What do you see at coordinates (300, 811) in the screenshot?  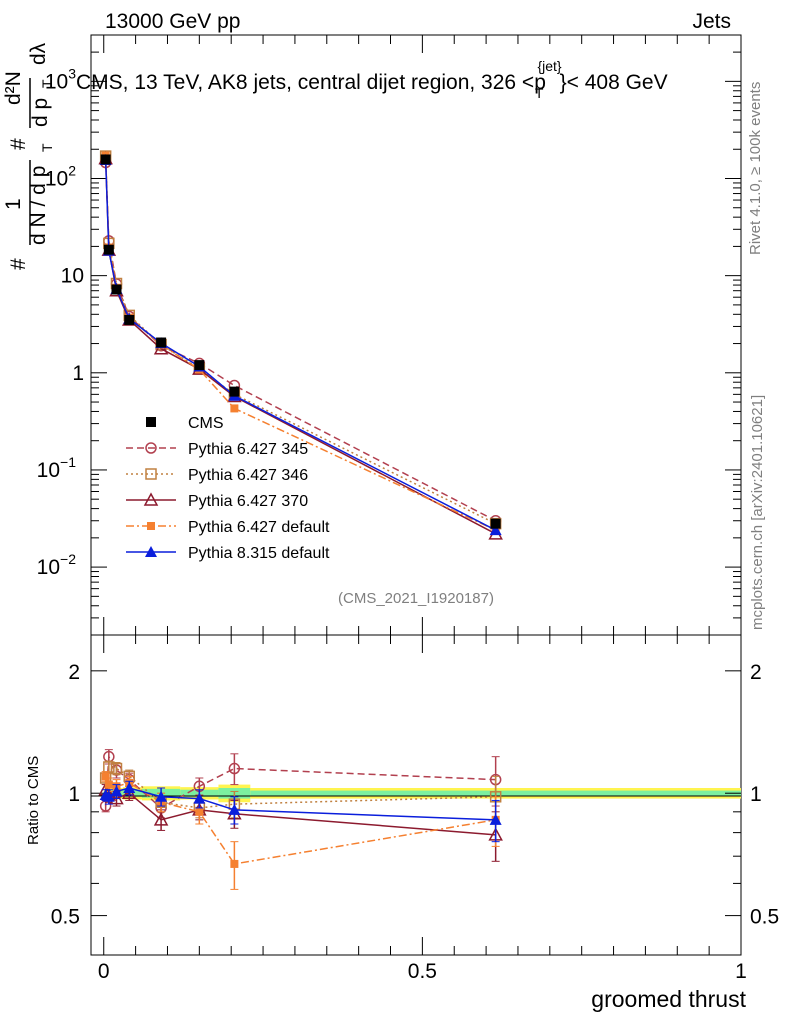 I see `ratio-series-pythia-8-315-default` at bounding box center [300, 811].